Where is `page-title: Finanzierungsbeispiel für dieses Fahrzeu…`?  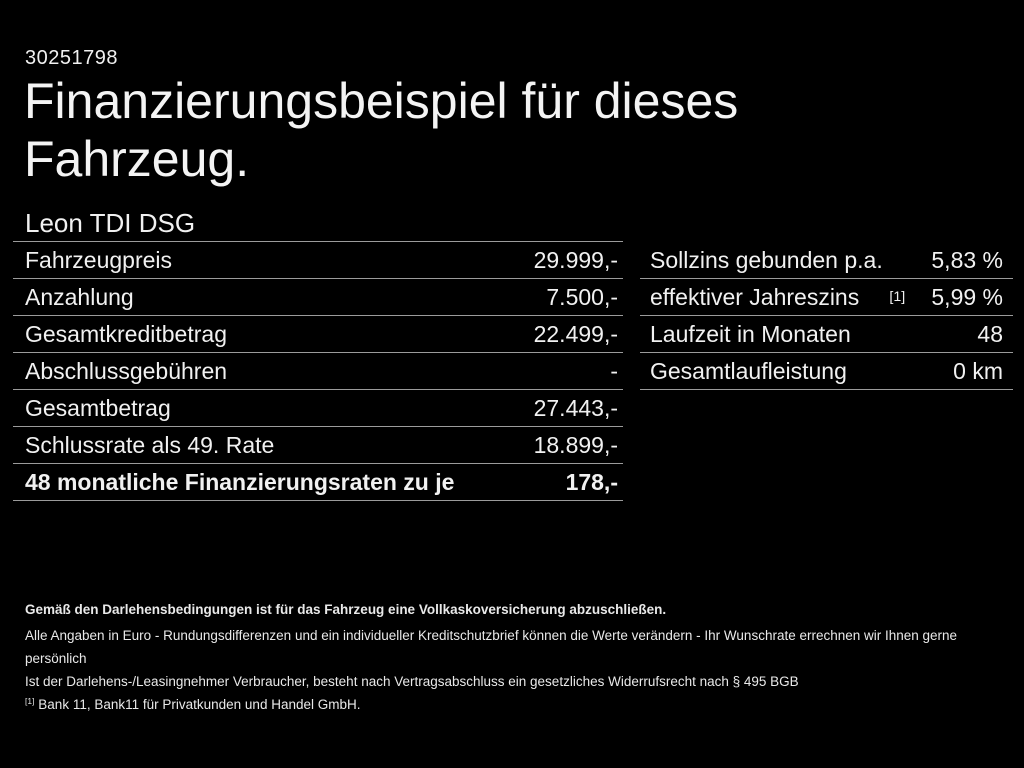
page-title: Finanzierungsbeispiel für dieses Fahrzeu… is located at coordinates (381, 130).